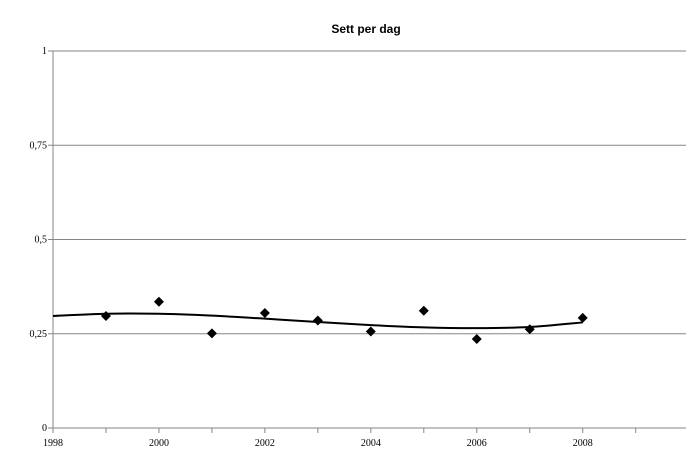 The height and width of the screenshot is (463, 699). What do you see at coordinates (41, 240) in the screenshot?
I see `y-tick-label: 0,5` at bounding box center [41, 240].